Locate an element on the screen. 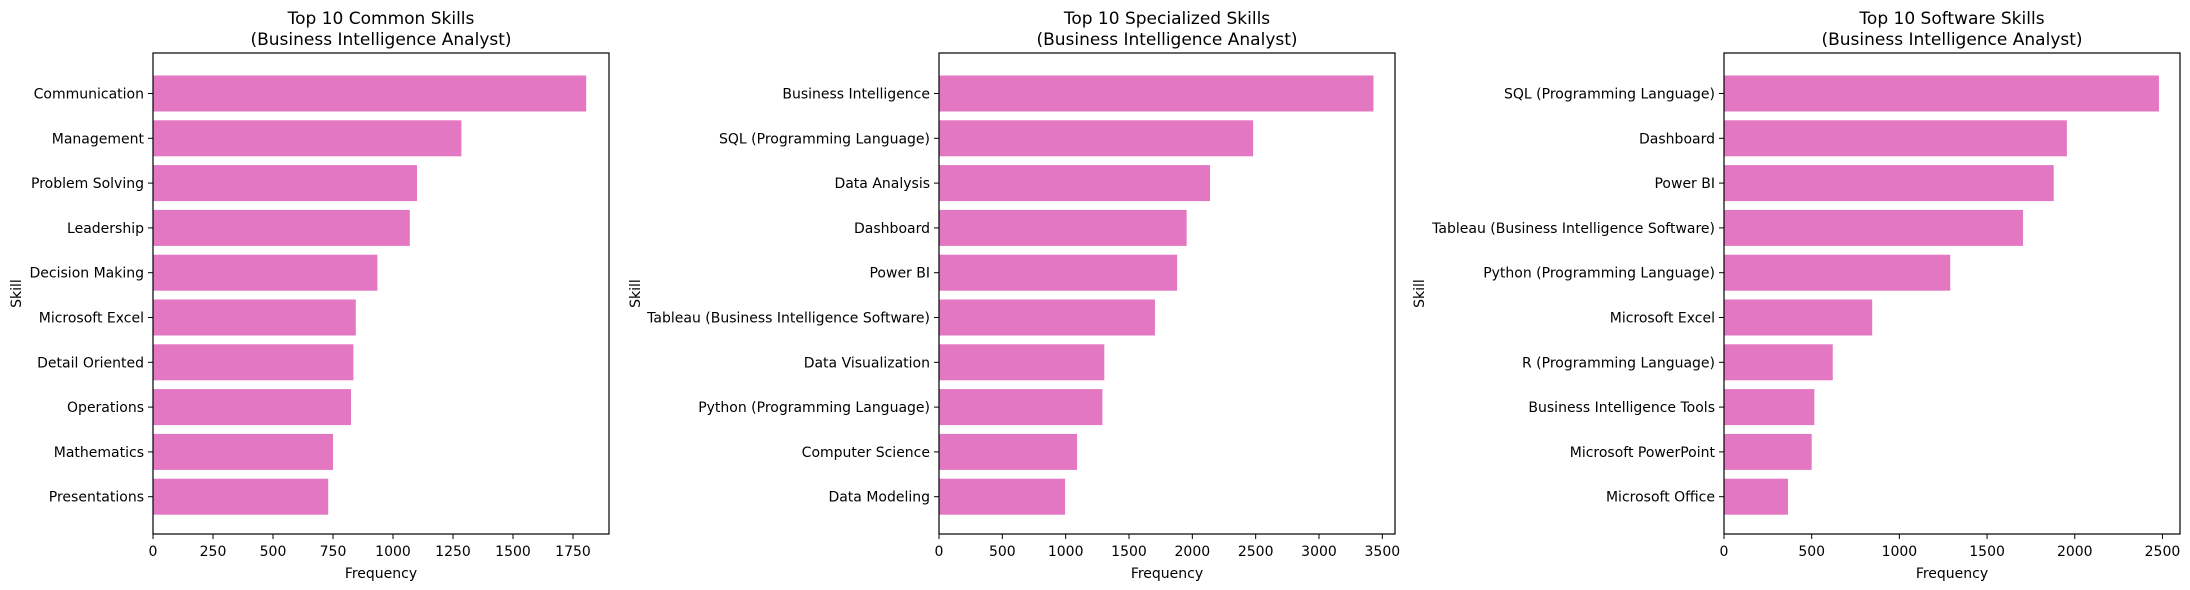  y-tick-label: Data Analysis is located at coordinates (882, 184).